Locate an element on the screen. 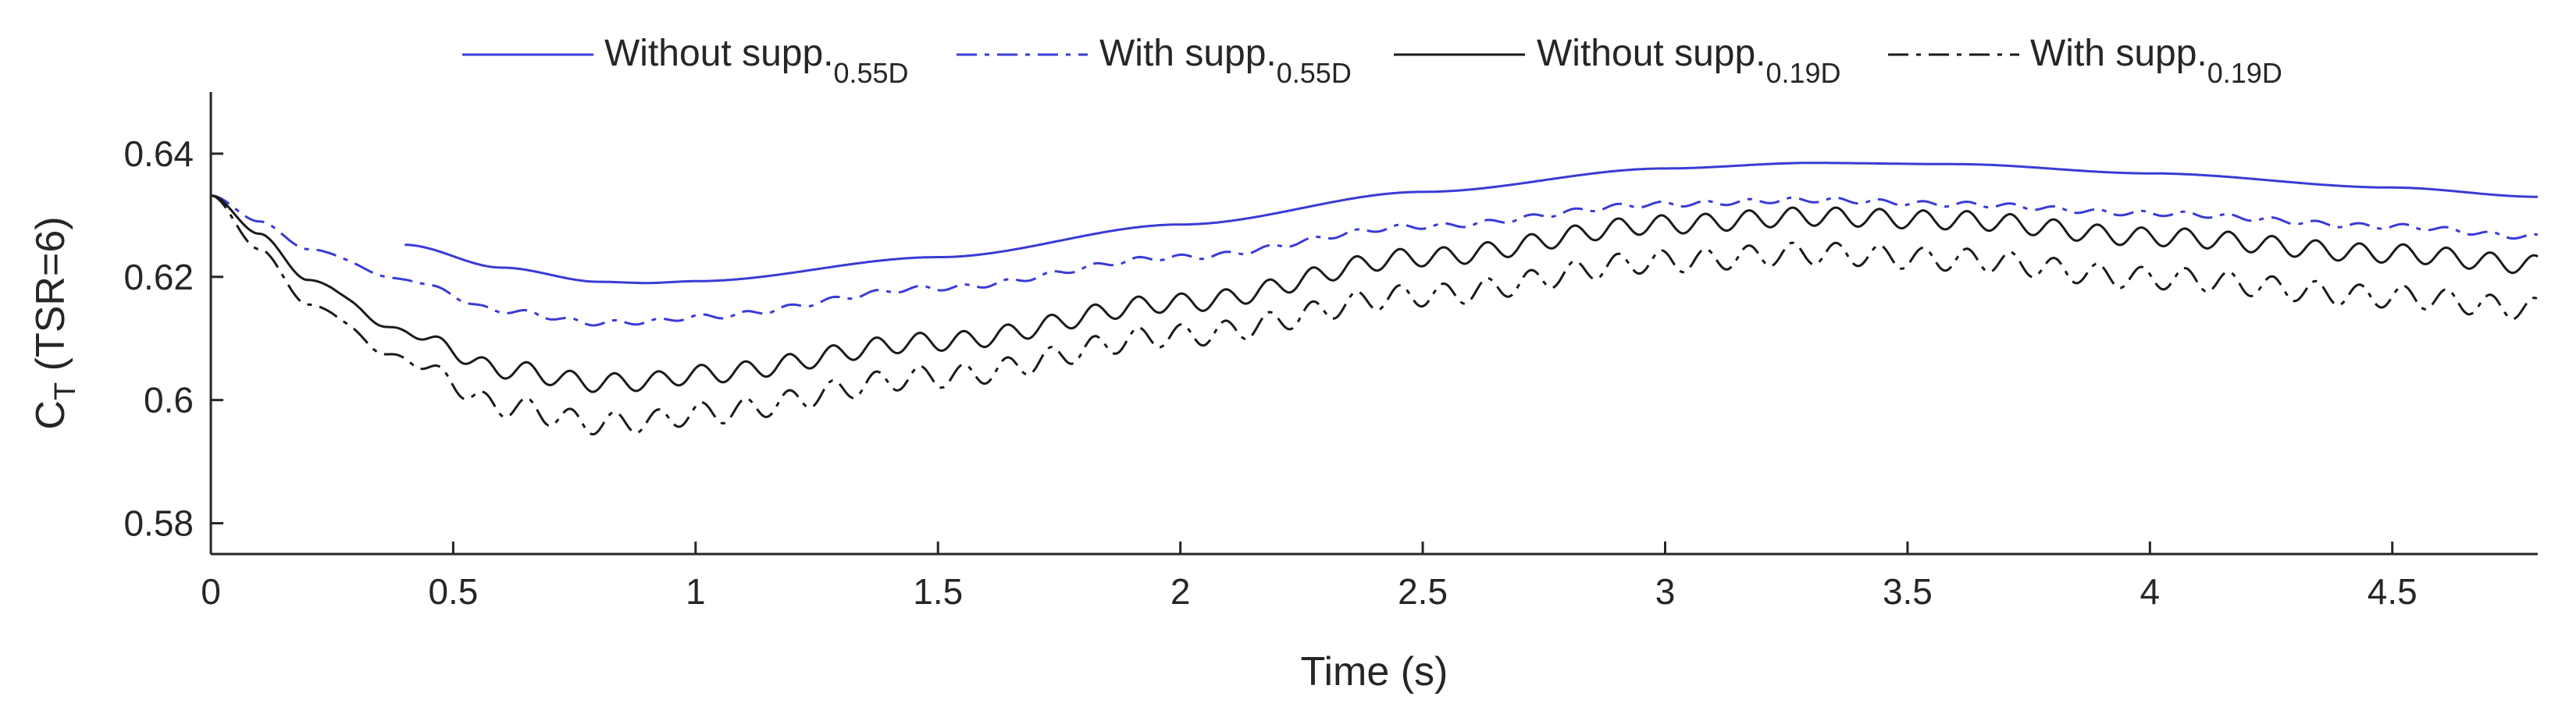 This screenshot has height=714, width=2576. y-tick-label: 0.6 is located at coordinates (169, 400).